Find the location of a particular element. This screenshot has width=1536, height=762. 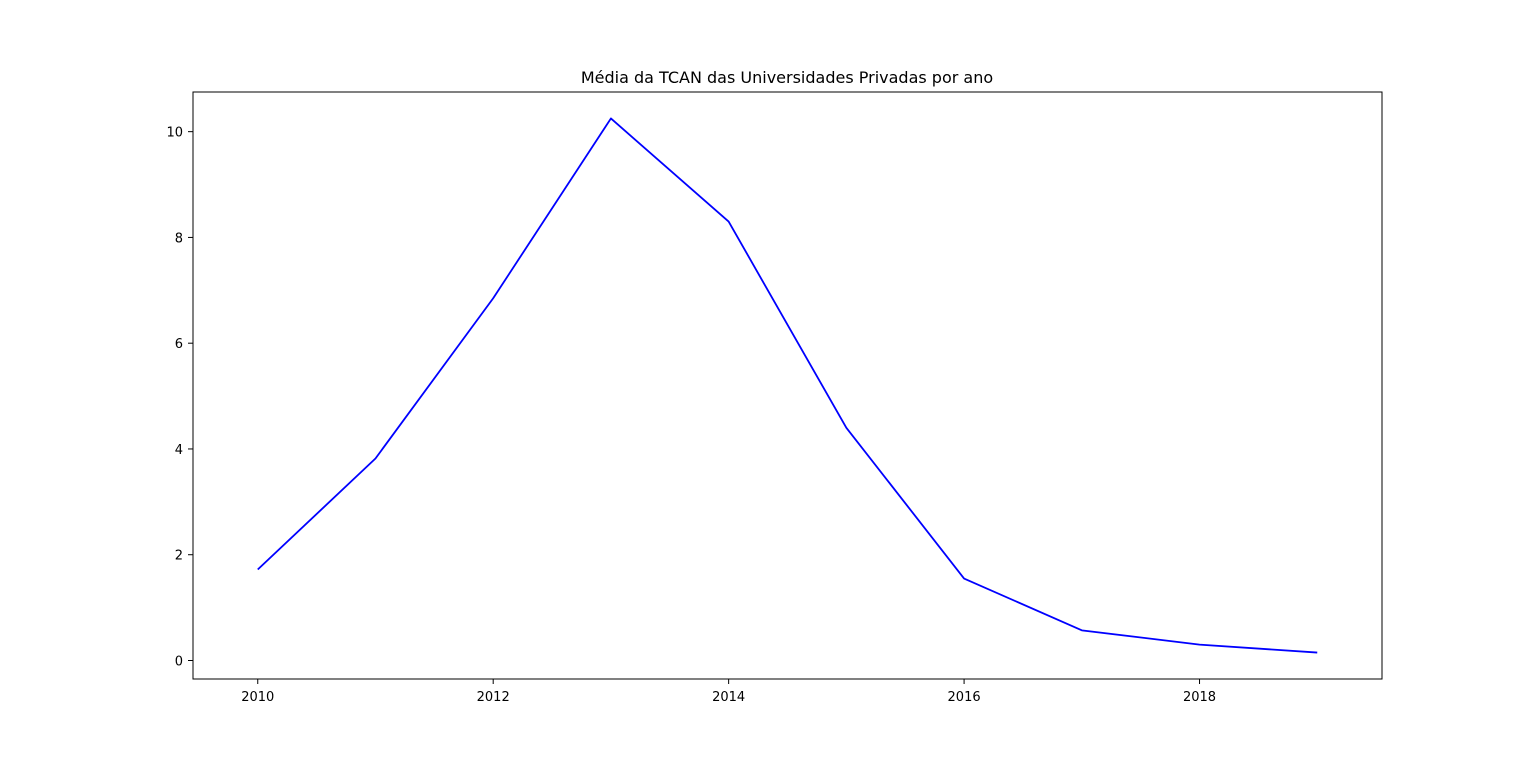

y-tick-label: 2 is located at coordinates (179, 556).